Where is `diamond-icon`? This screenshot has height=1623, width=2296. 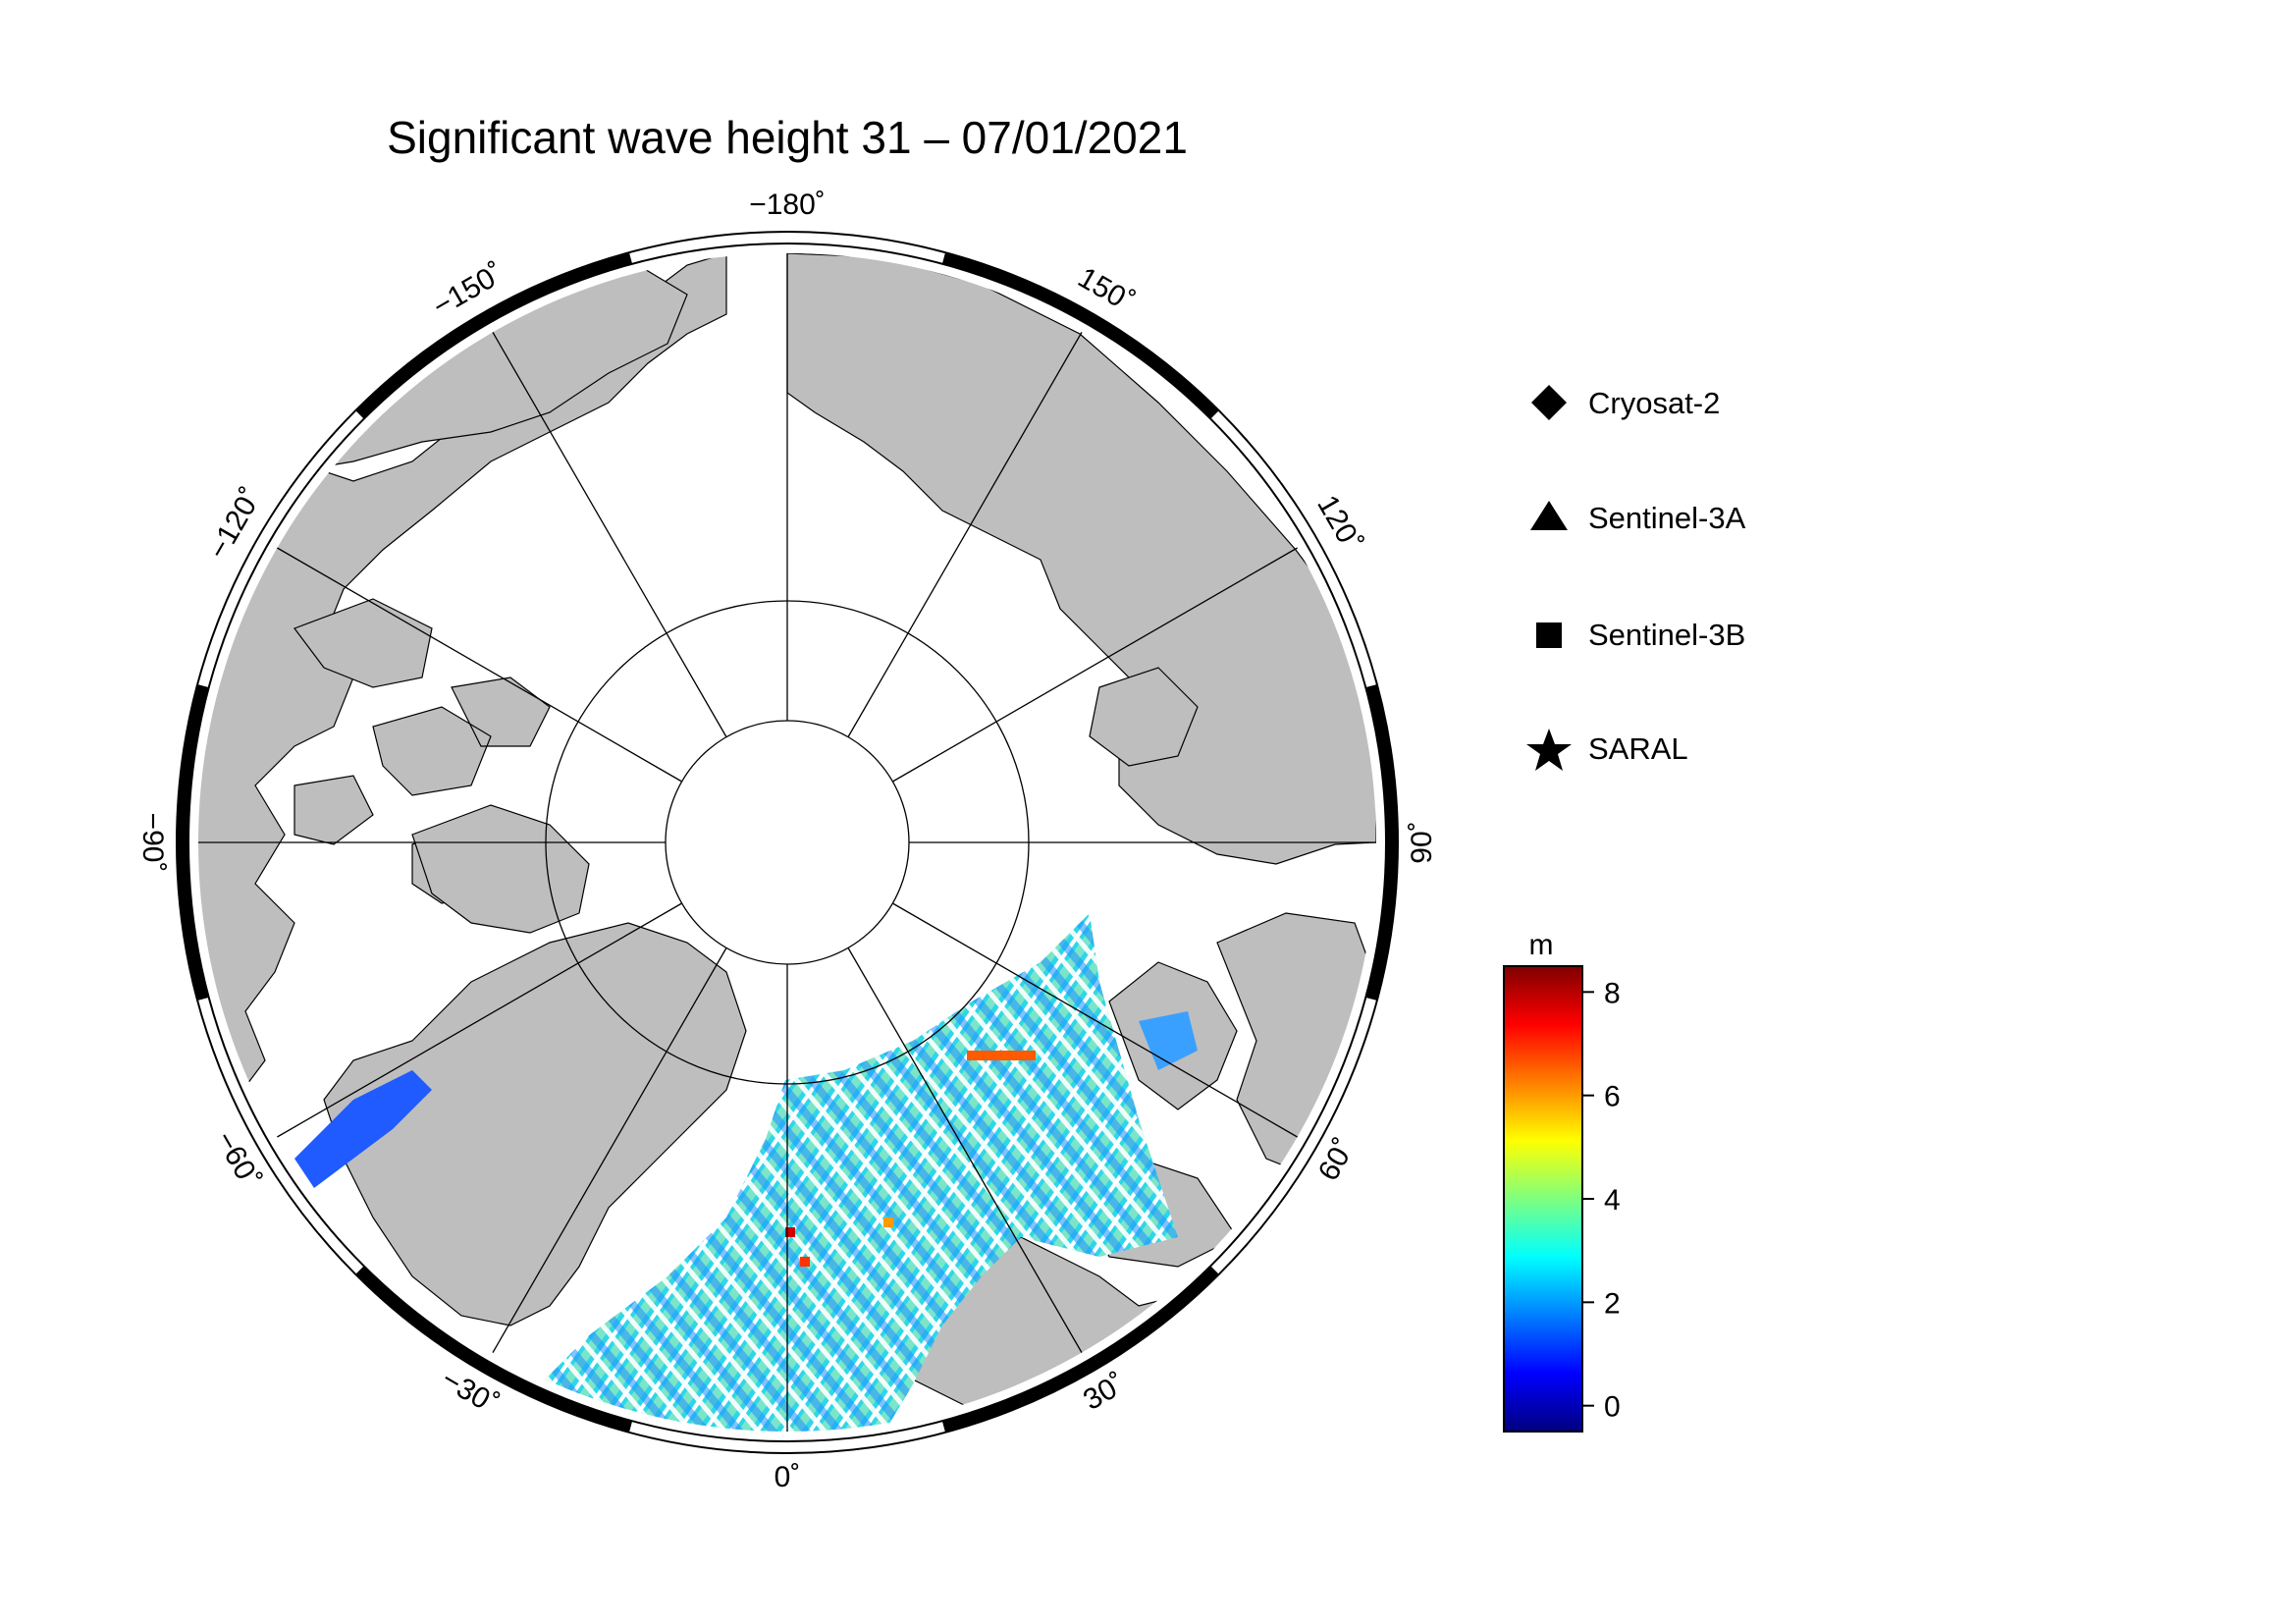
diamond-icon is located at coordinates (1549, 403).